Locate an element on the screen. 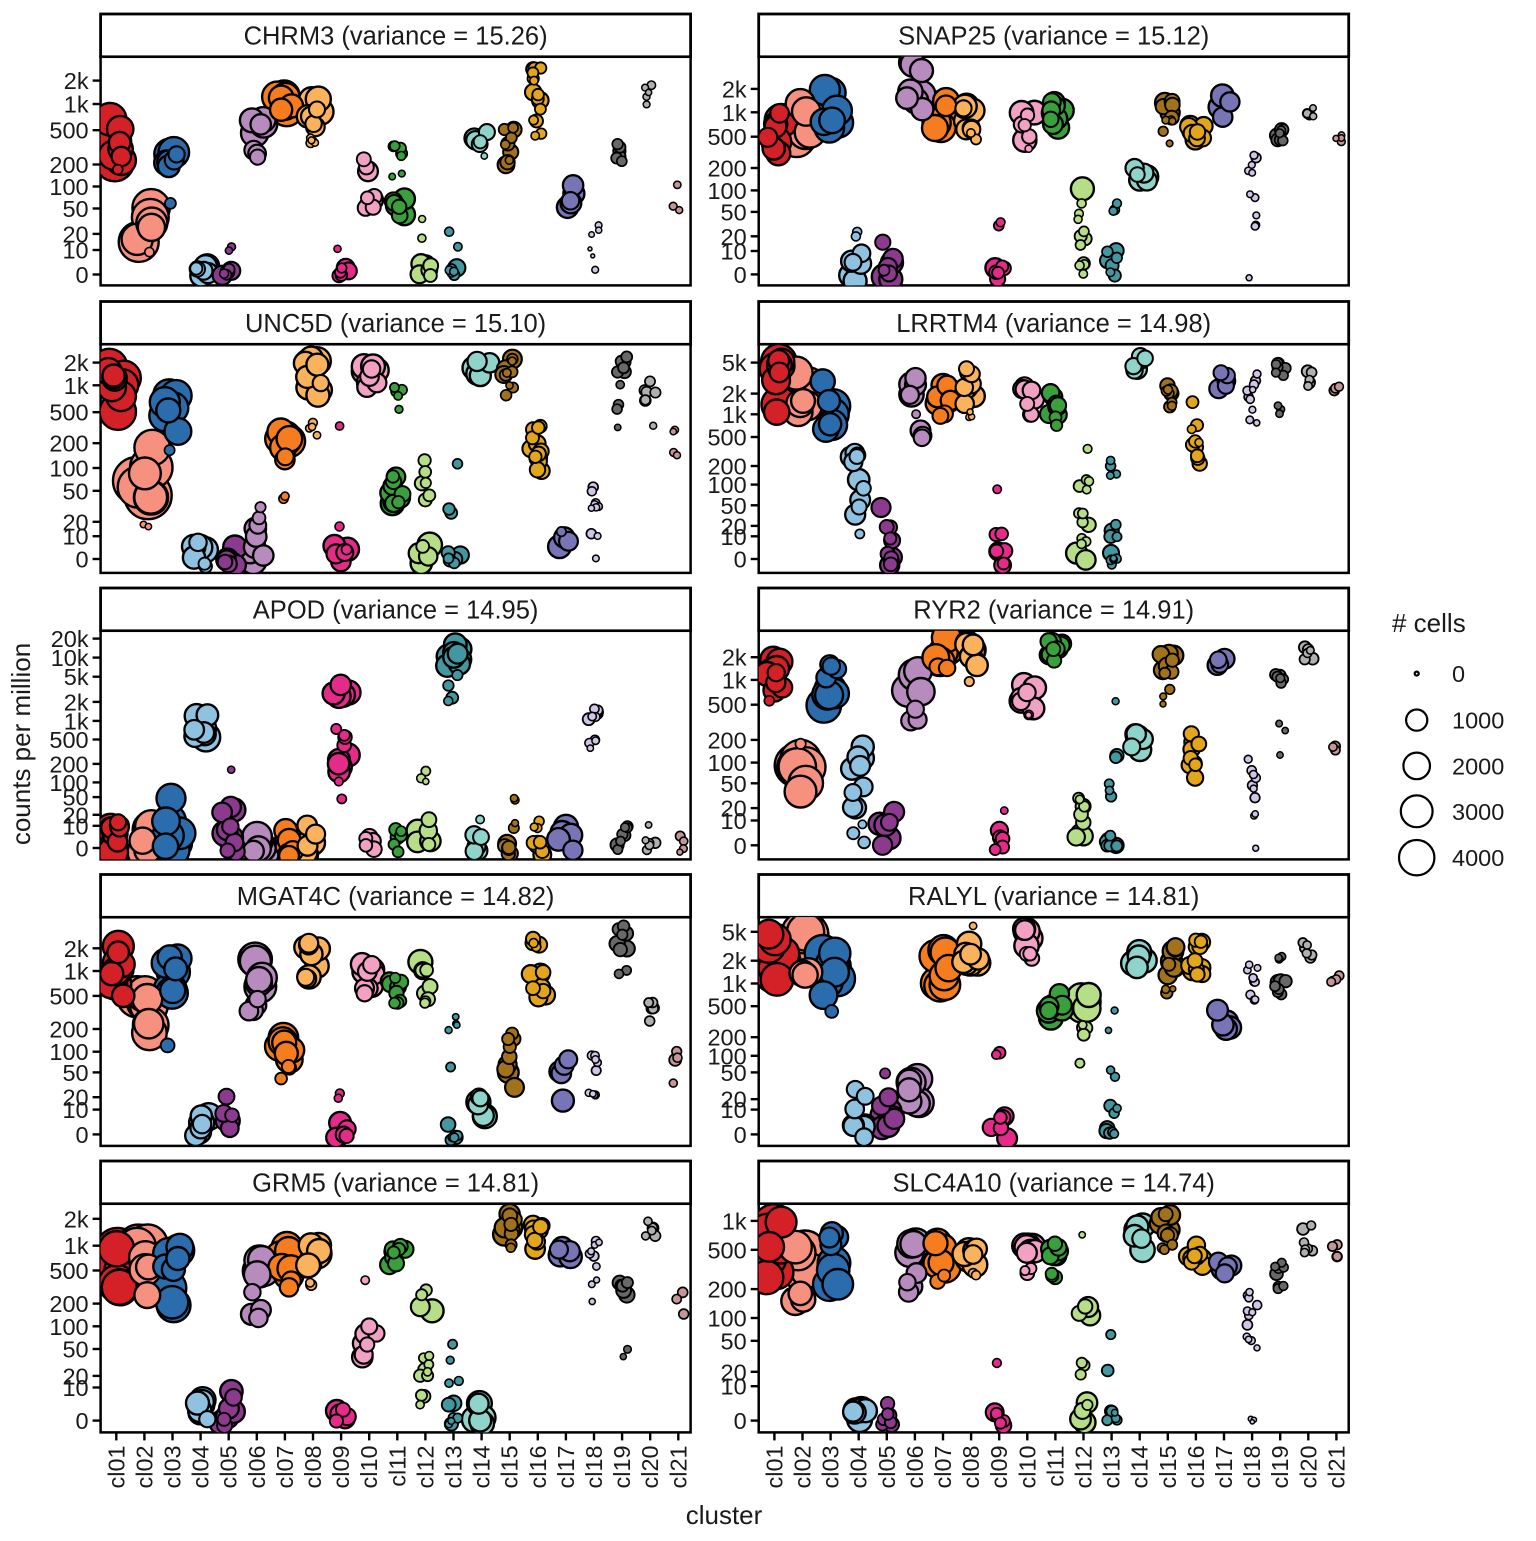  svg-text: cl16 is located at coordinates (538, 1466).